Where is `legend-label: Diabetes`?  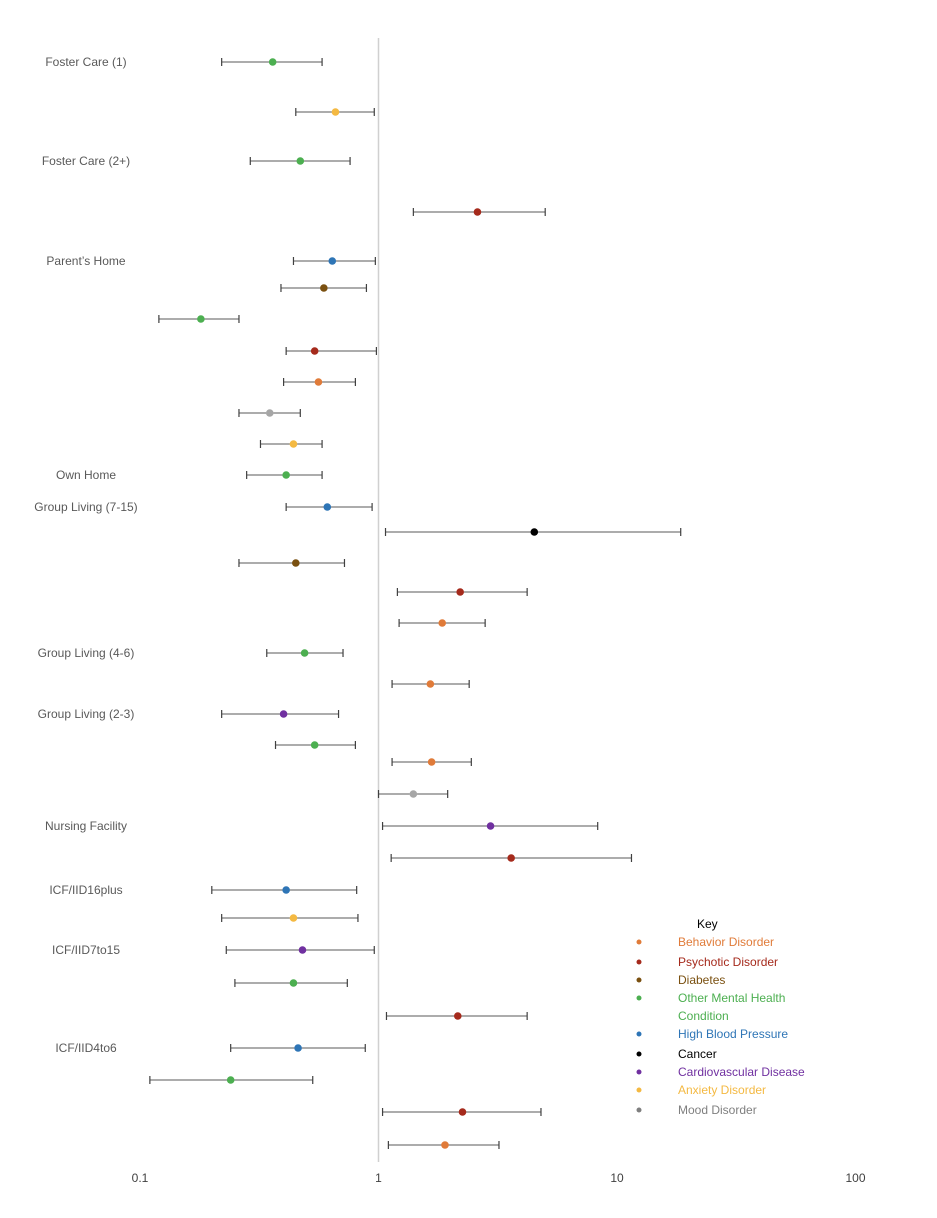 legend-label: Diabetes is located at coordinates (701, 980).